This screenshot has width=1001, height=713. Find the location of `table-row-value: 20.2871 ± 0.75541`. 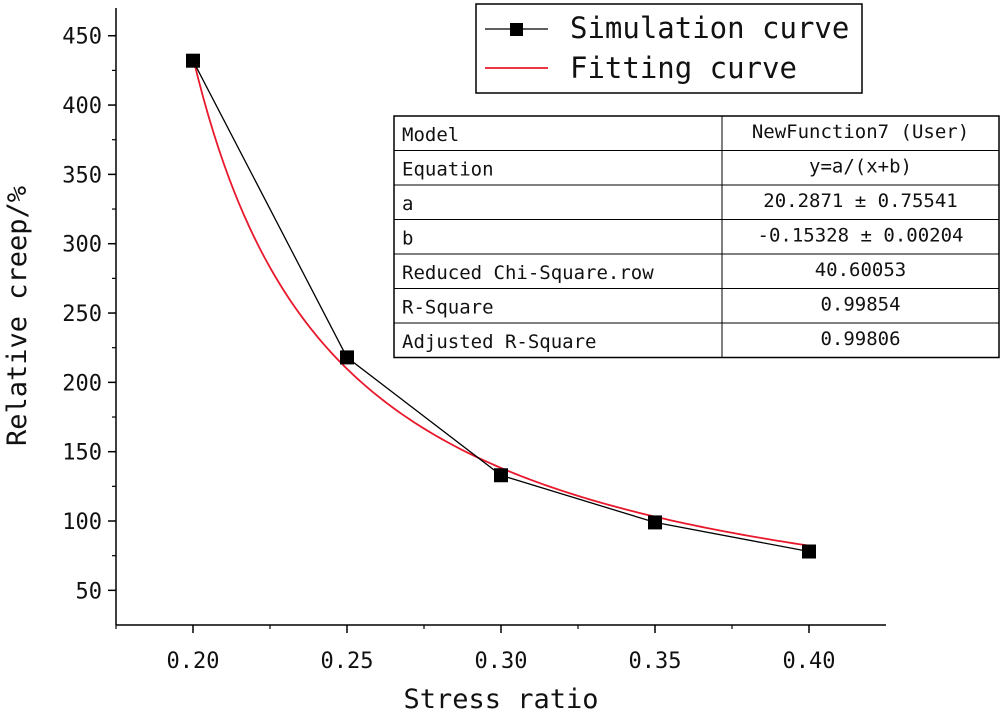

table-row-value: 20.2871 ± 0.75541 is located at coordinates (860, 201).